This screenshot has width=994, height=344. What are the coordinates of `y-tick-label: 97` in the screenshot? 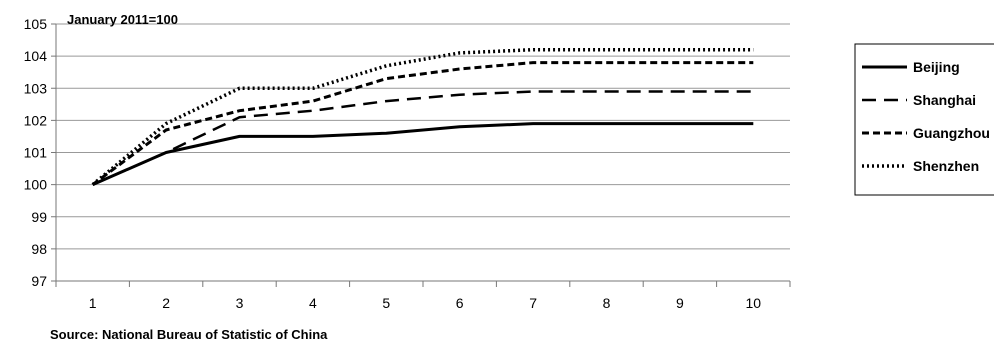 It's located at (39, 281).